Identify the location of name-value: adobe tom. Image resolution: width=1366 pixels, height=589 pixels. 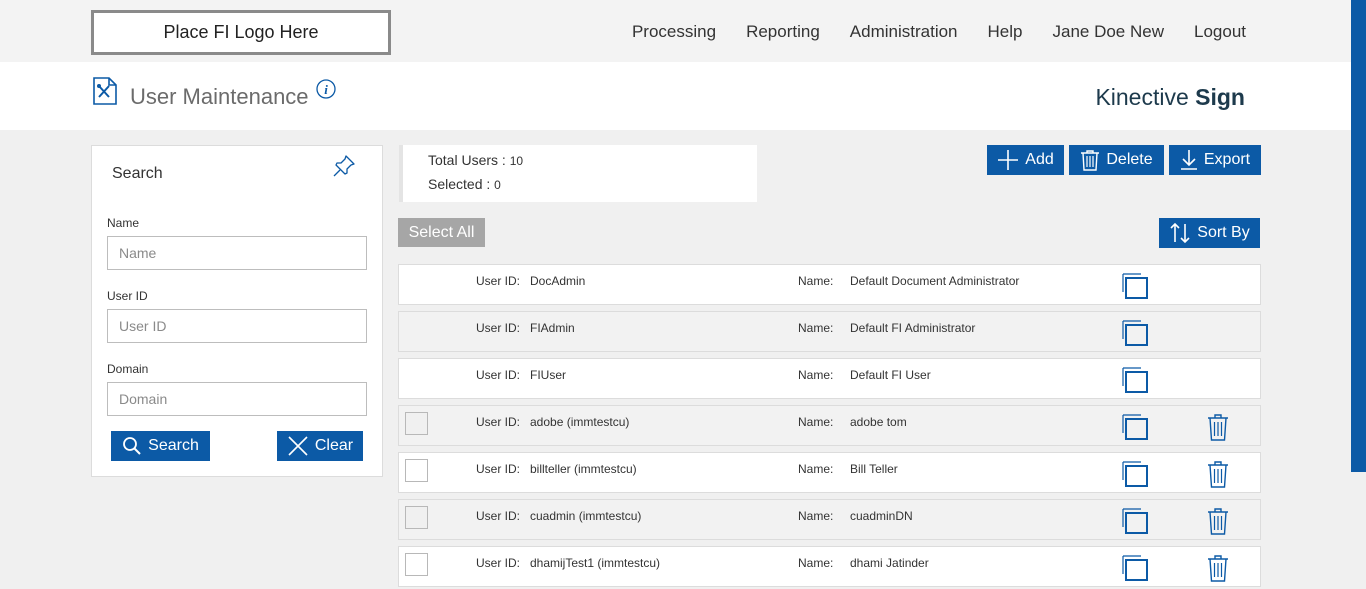
(878, 422).